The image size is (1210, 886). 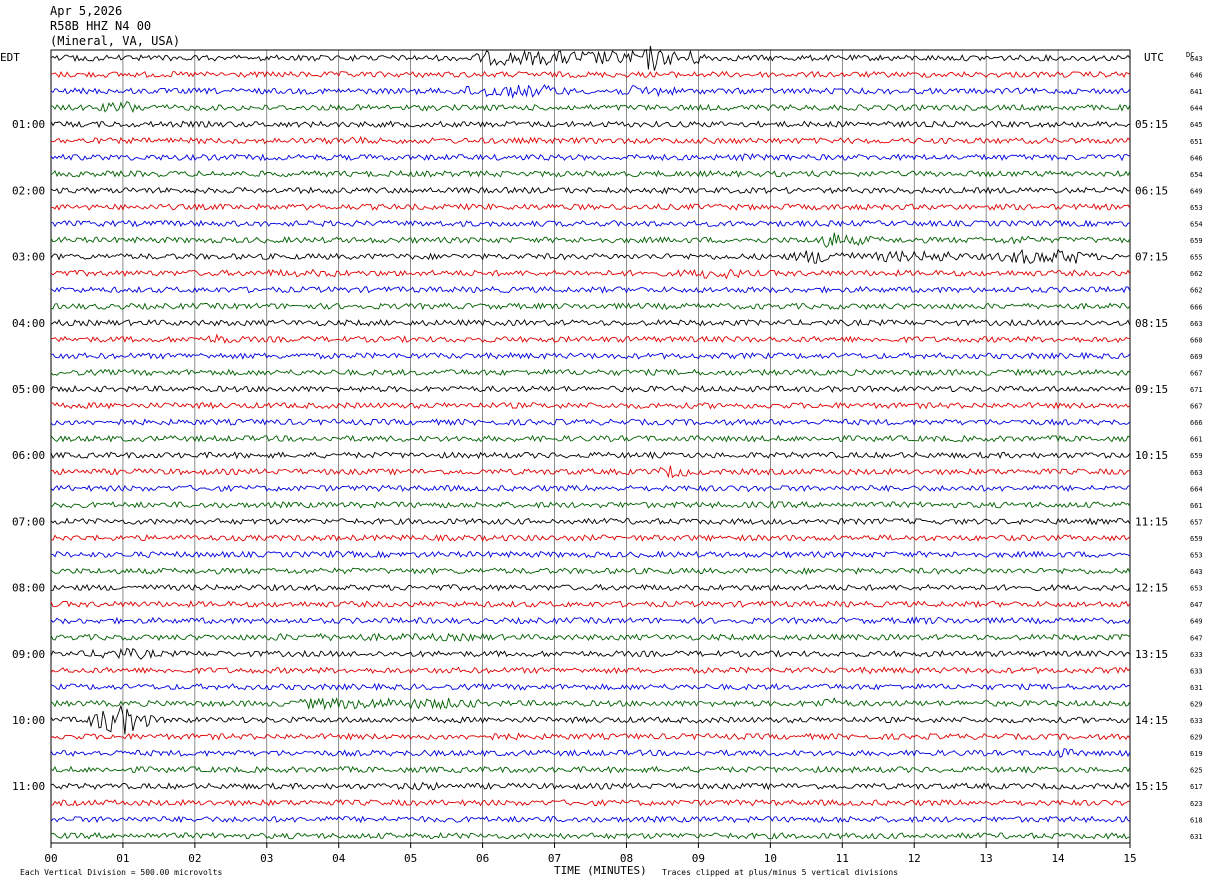 What do you see at coordinates (1151, 323) in the screenshot?
I see `right-time-label: 08:15` at bounding box center [1151, 323].